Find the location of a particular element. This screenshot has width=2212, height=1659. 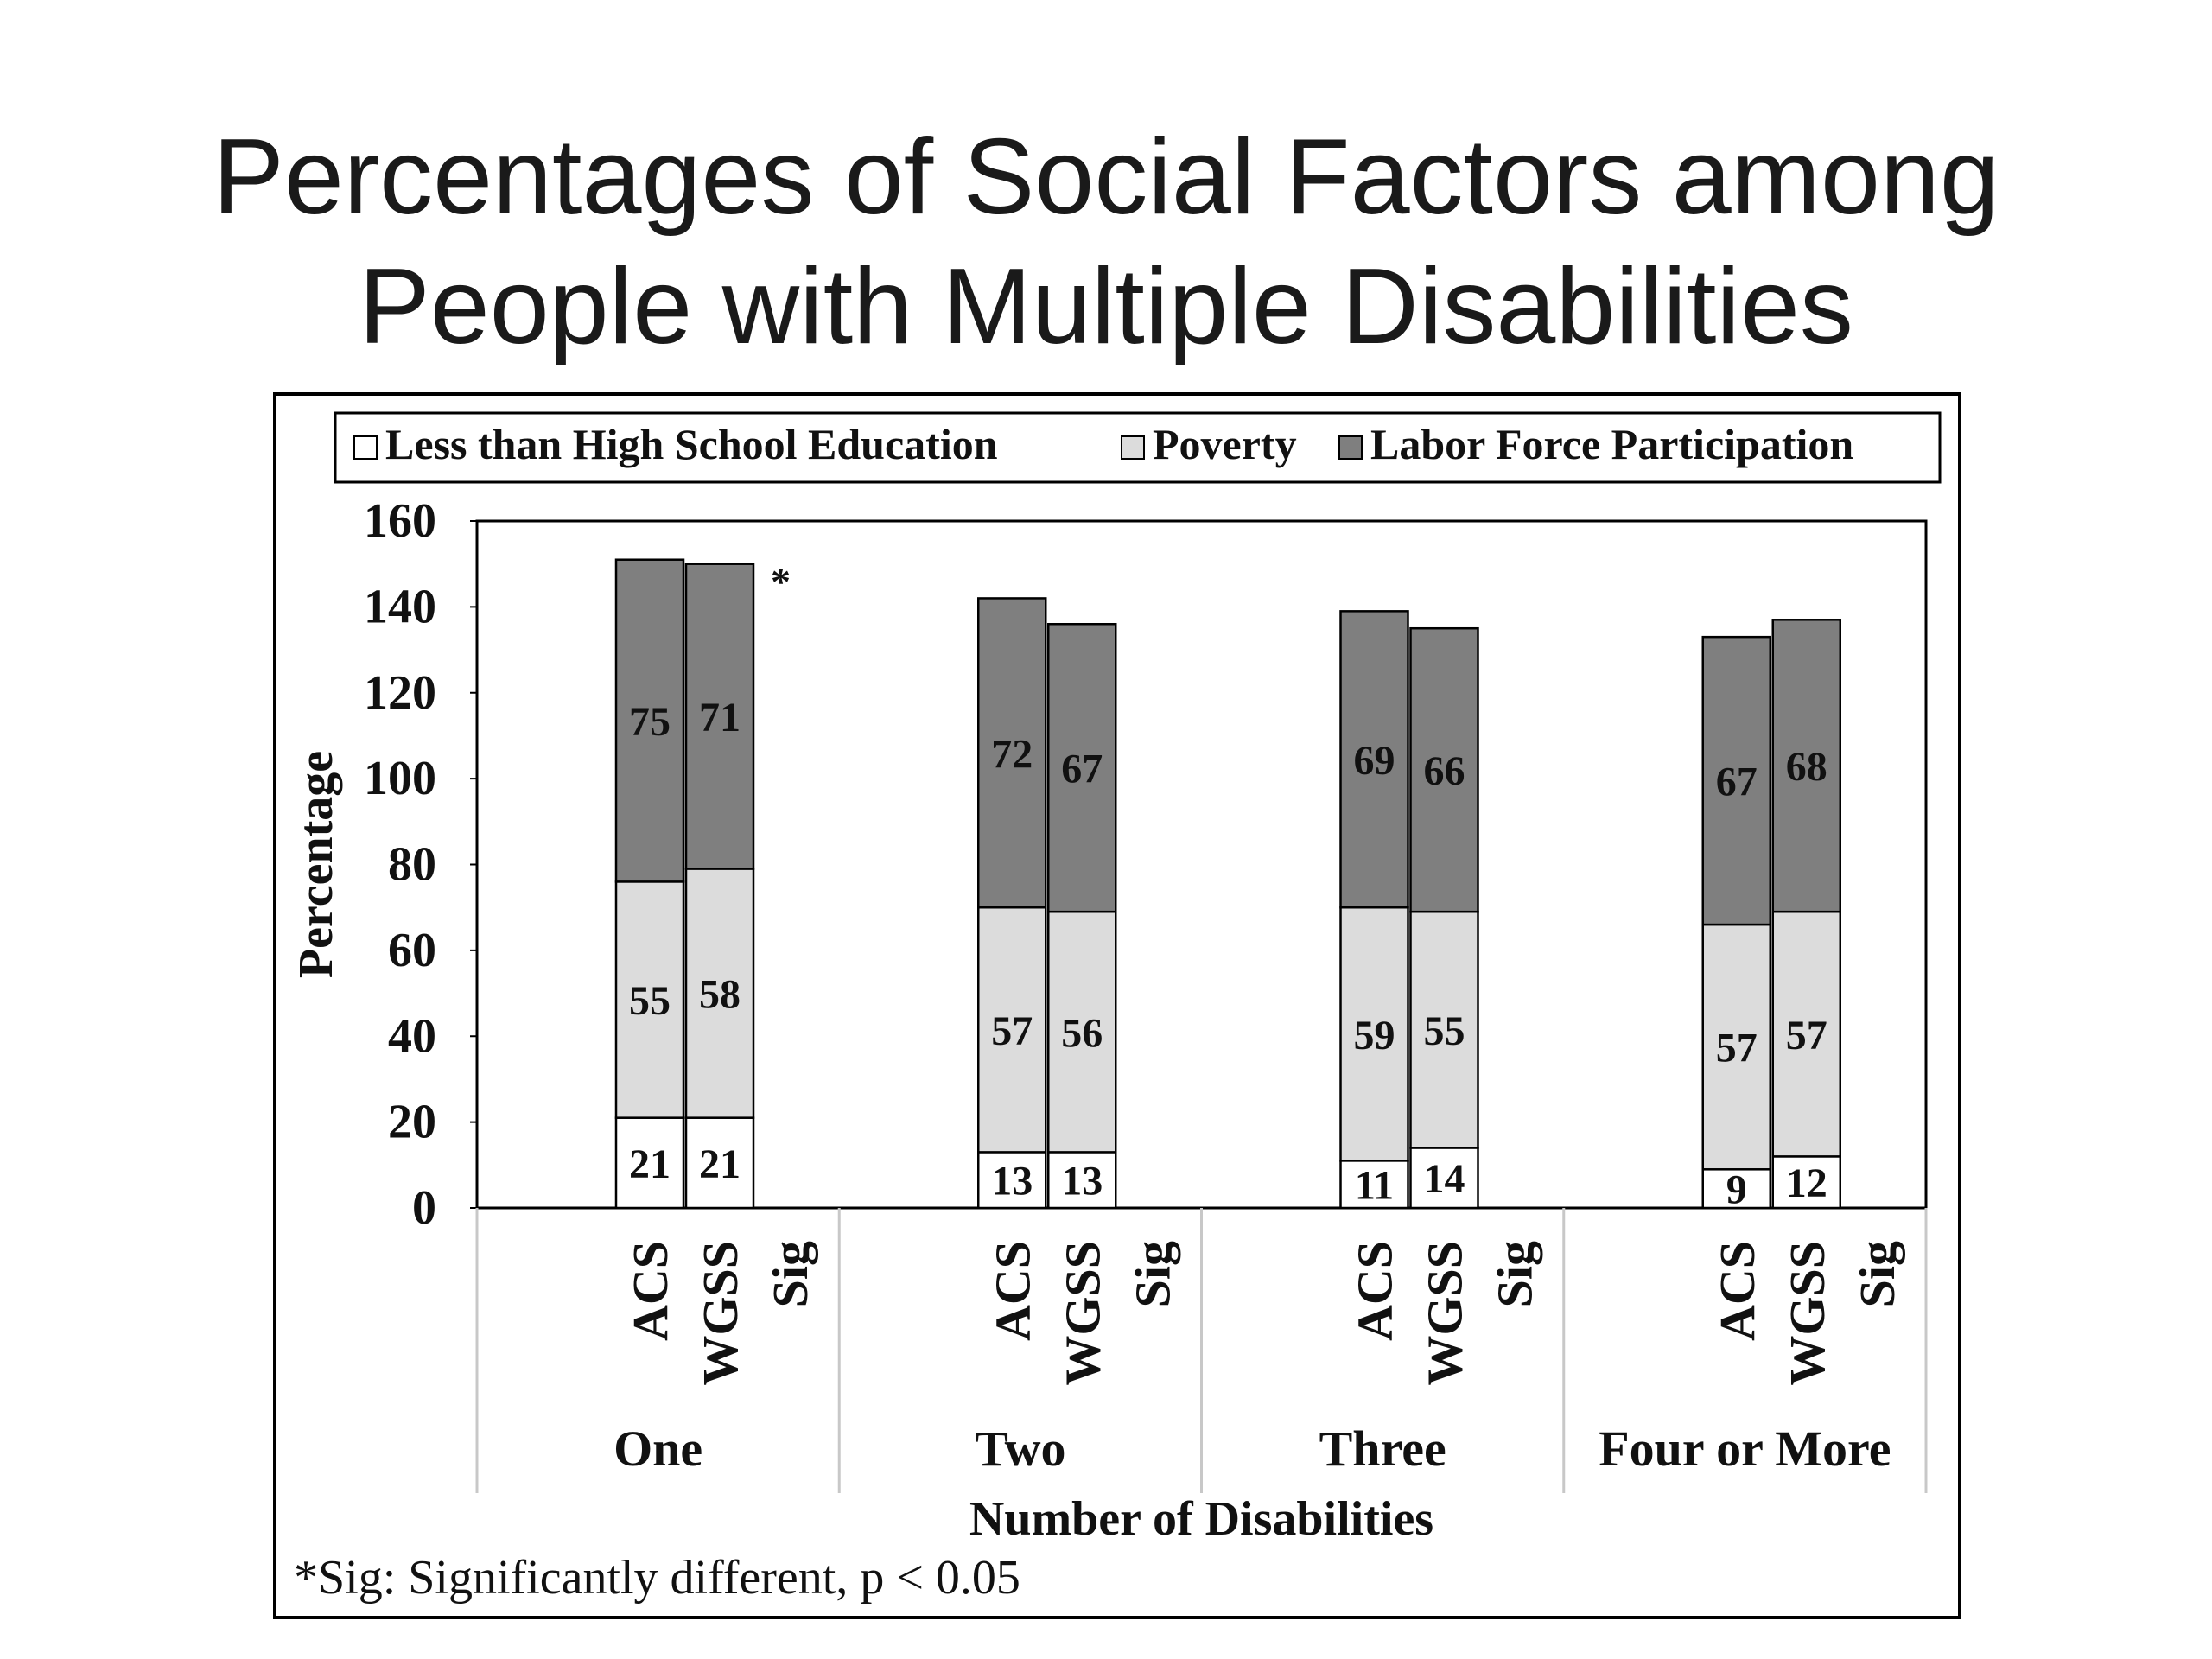

data-label-two-wgss-labor-force-participation: 67 is located at coordinates (1082, 769).